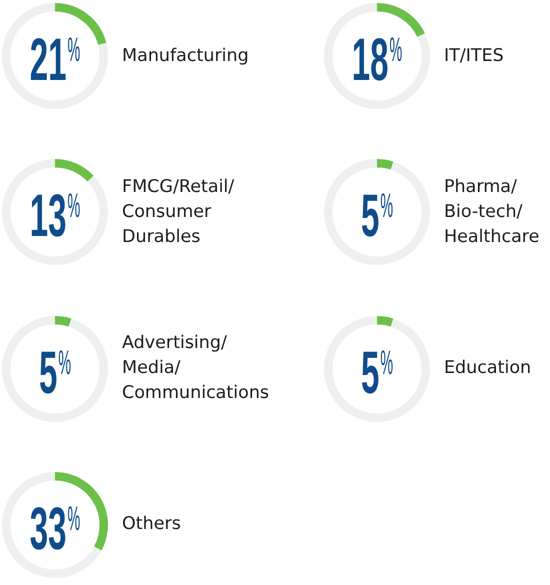 Image resolution: width=550 pixels, height=585 pixels. Describe the element at coordinates (55, 529) in the screenshot. I see `text: 33%` at that location.